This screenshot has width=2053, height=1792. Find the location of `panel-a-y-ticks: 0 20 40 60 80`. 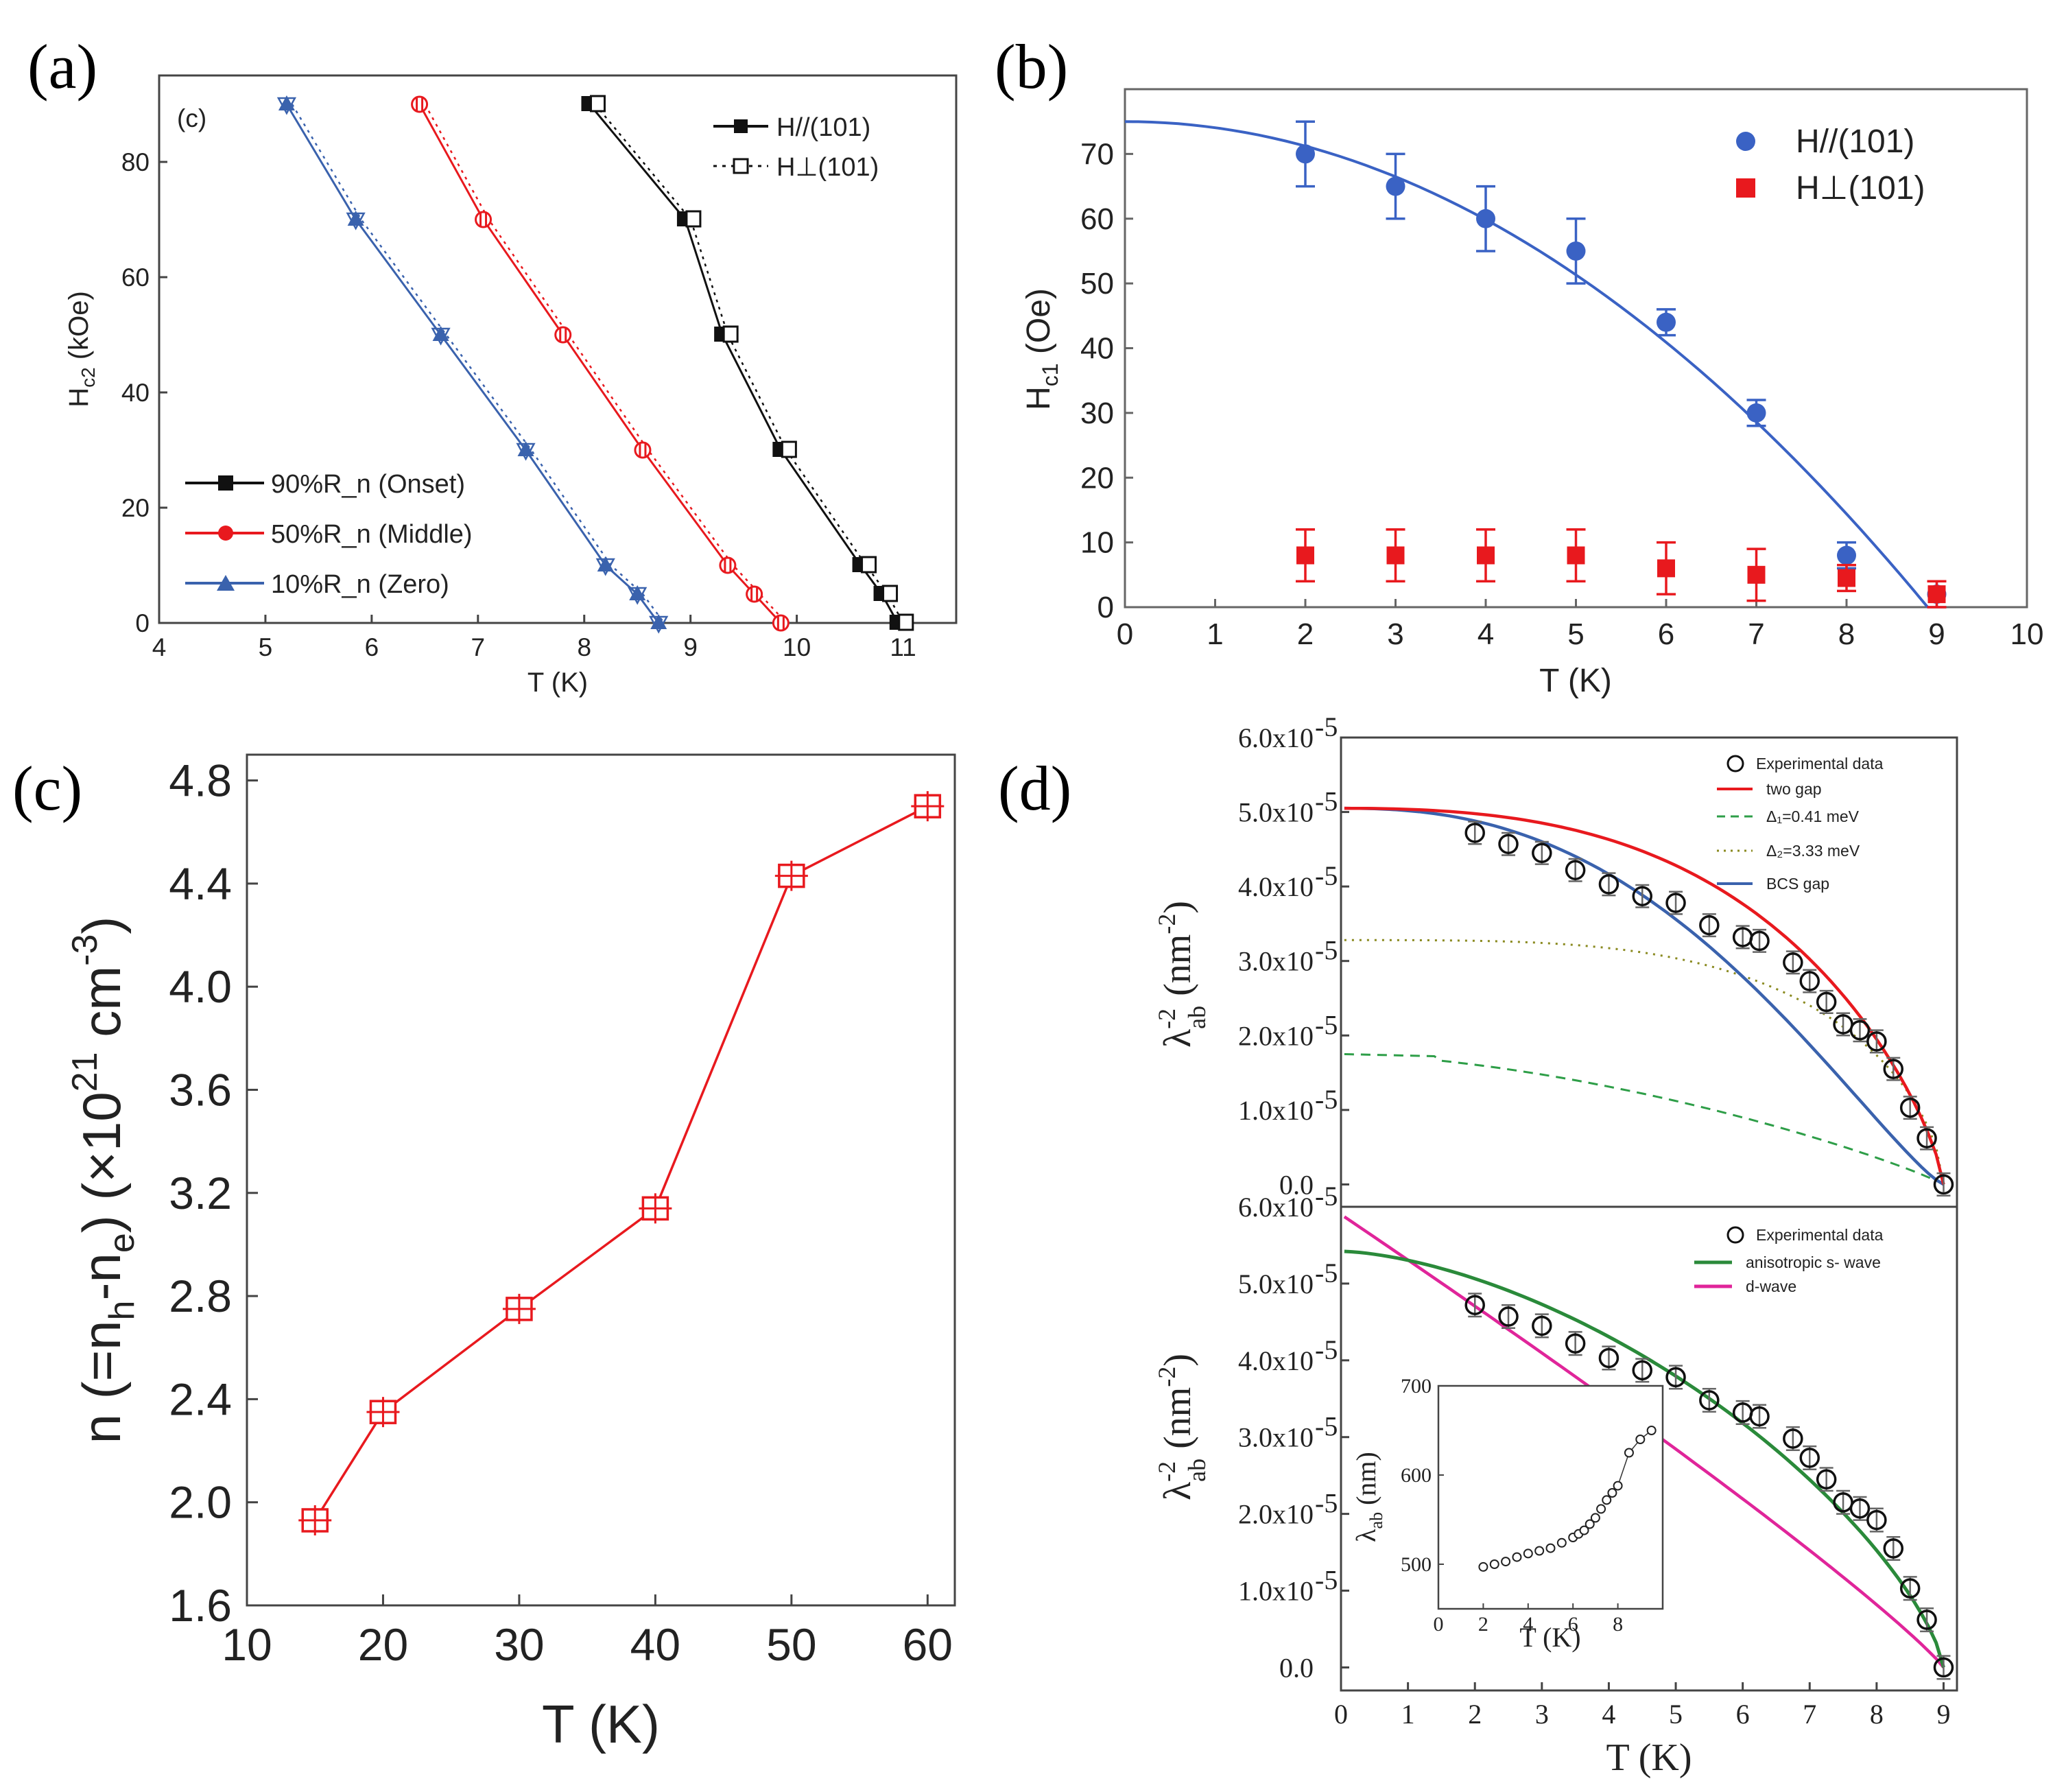

panel-a-y-ticks: 0 20 40 60 80 is located at coordinates (144, 393).